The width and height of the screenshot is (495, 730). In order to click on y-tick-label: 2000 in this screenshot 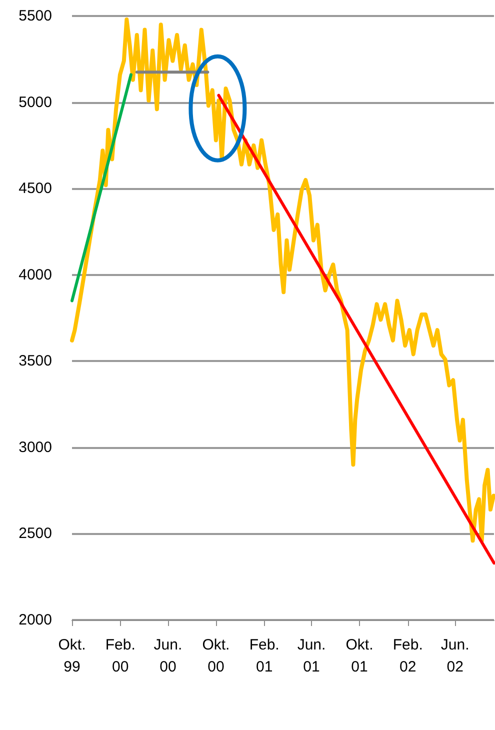, I will do `click(35, 620)`.